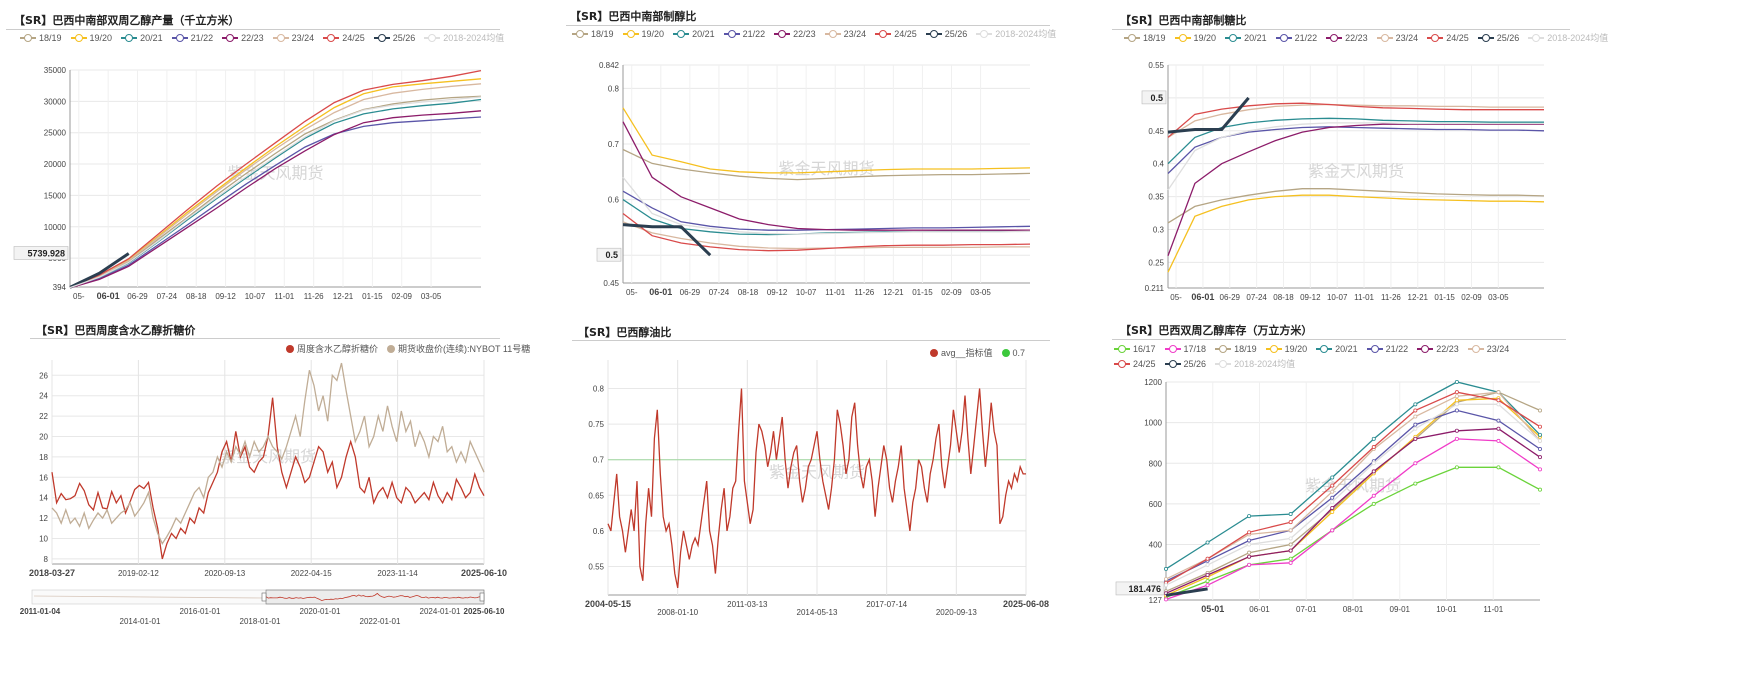 Image resolution: width=1748 pixels, height=697 pixels. Describe the element at coordinates (1013, 353) in the screenshot. I see `legend-item: 0.7` at that location.